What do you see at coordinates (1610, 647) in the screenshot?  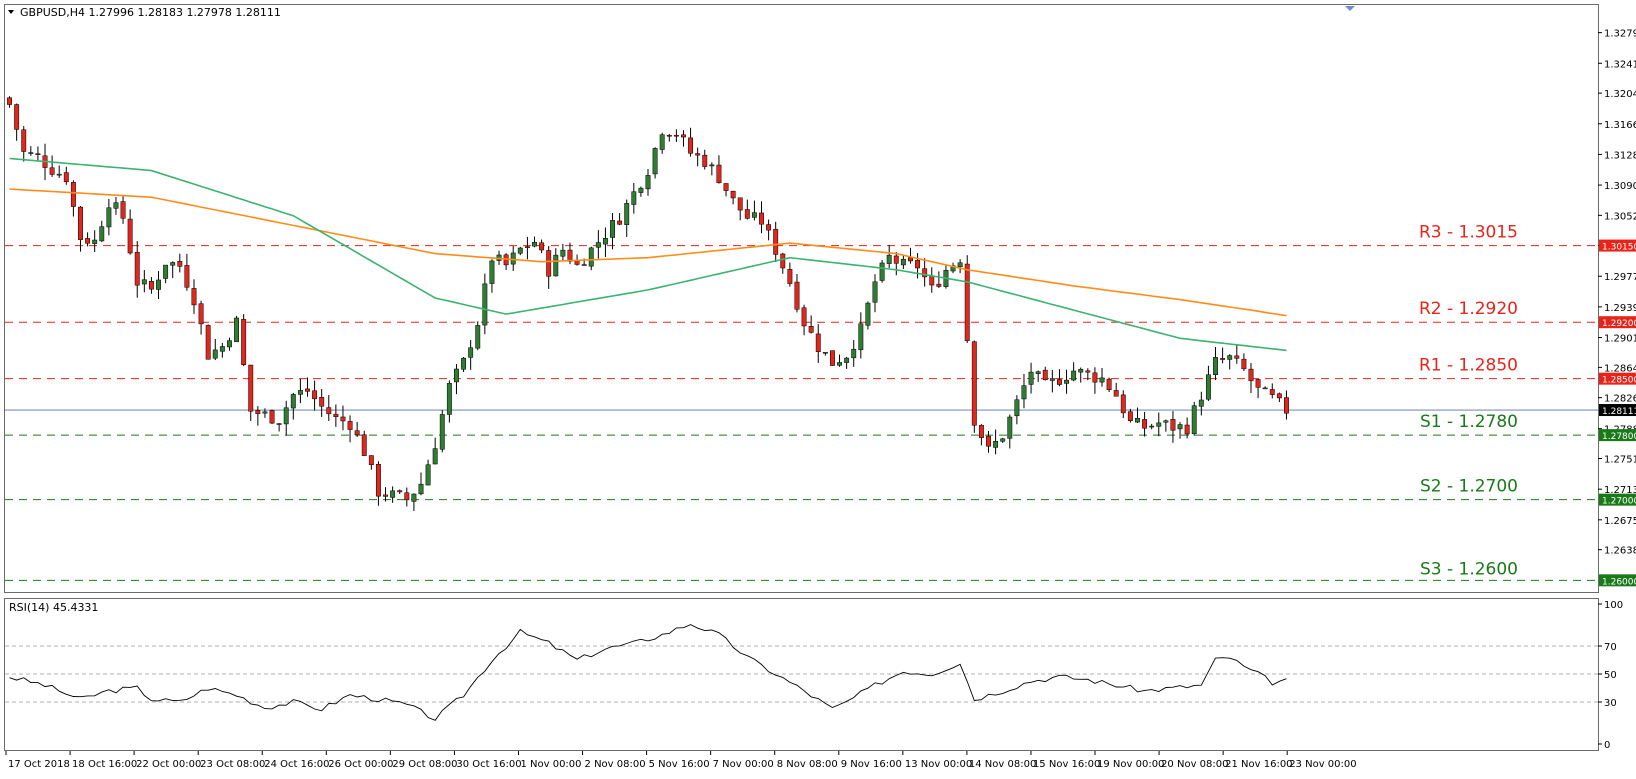 I see `rsi-axis-label: 70` at bounding box center [1610, 647].